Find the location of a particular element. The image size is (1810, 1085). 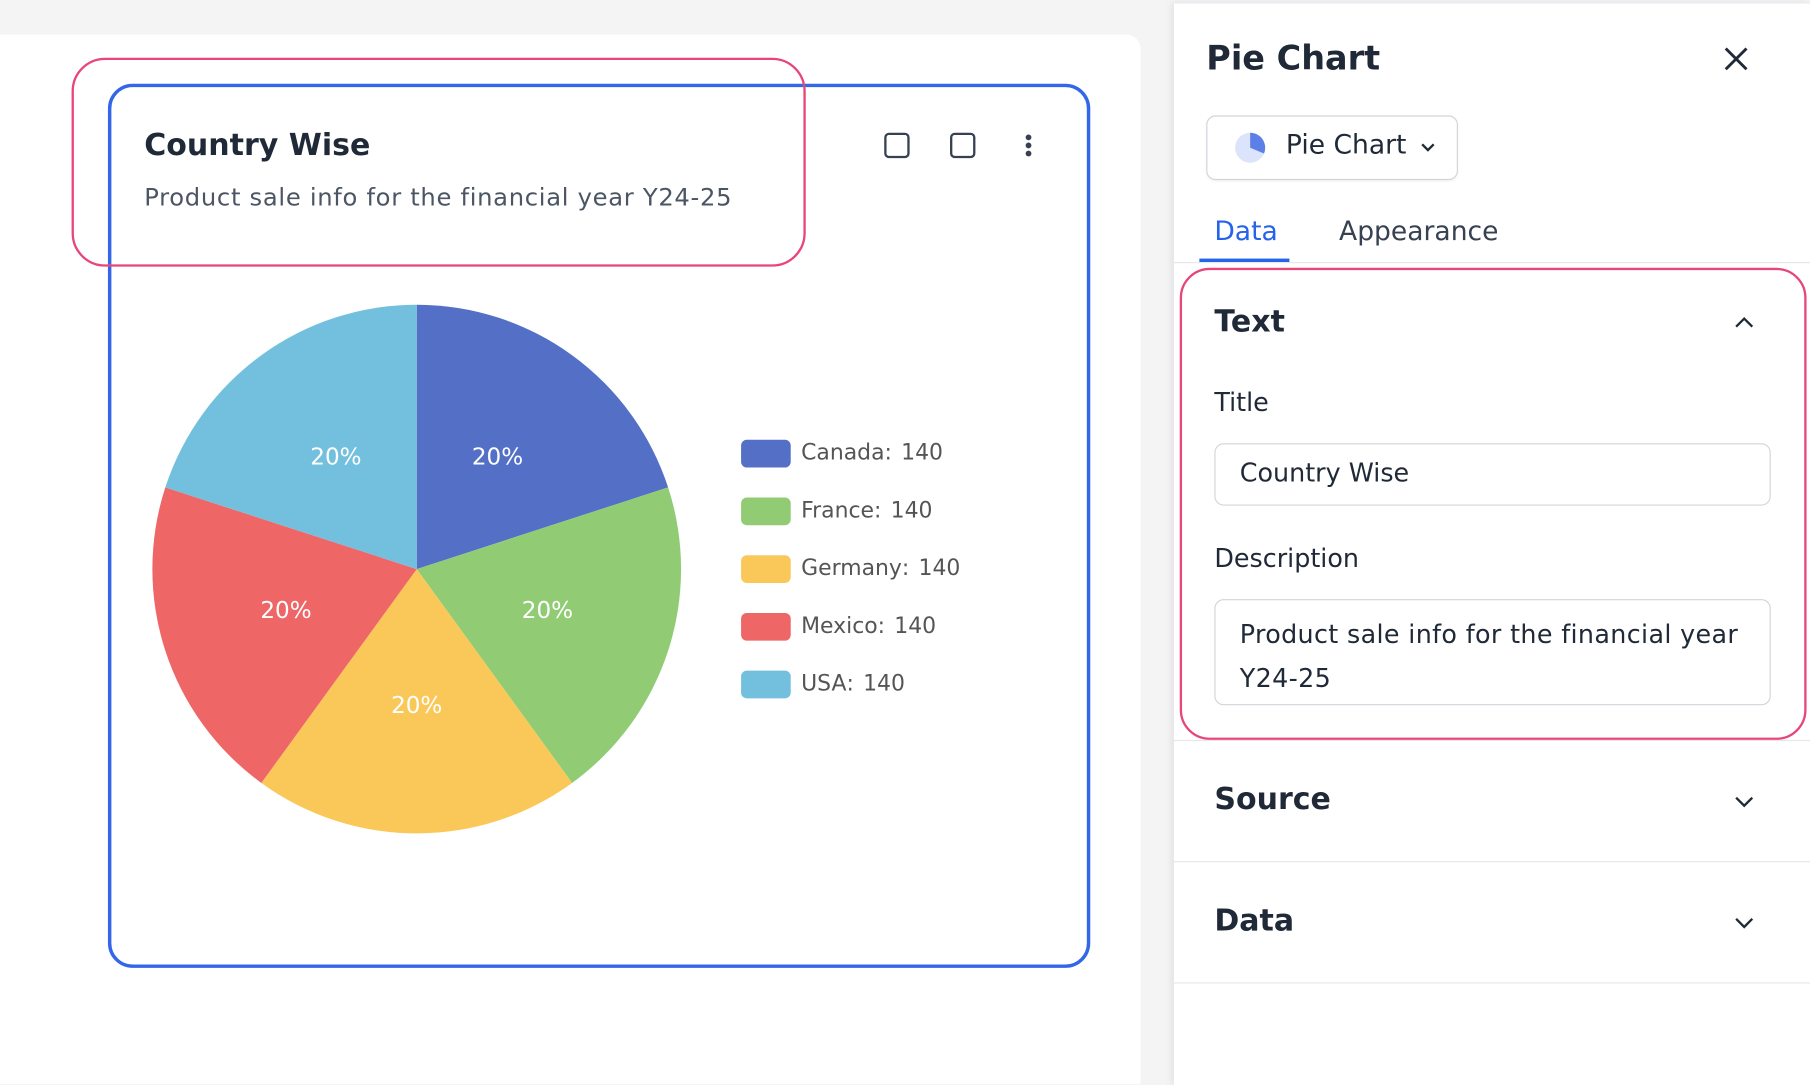

legend-category: Canada is located at coordinates (842, 453).